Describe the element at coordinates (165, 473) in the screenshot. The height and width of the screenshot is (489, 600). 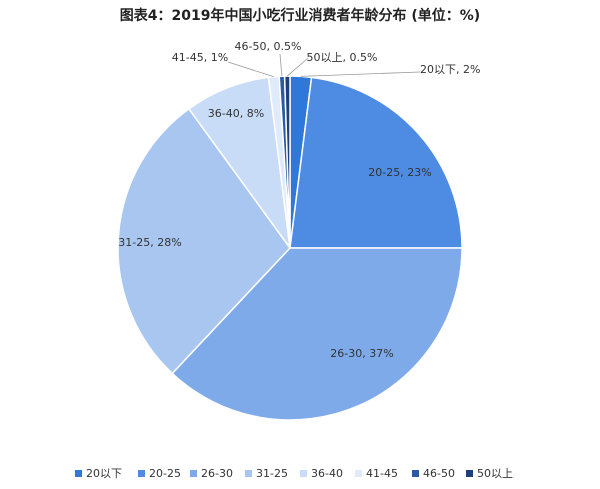
I see `legend-label: 20-25` at that location.